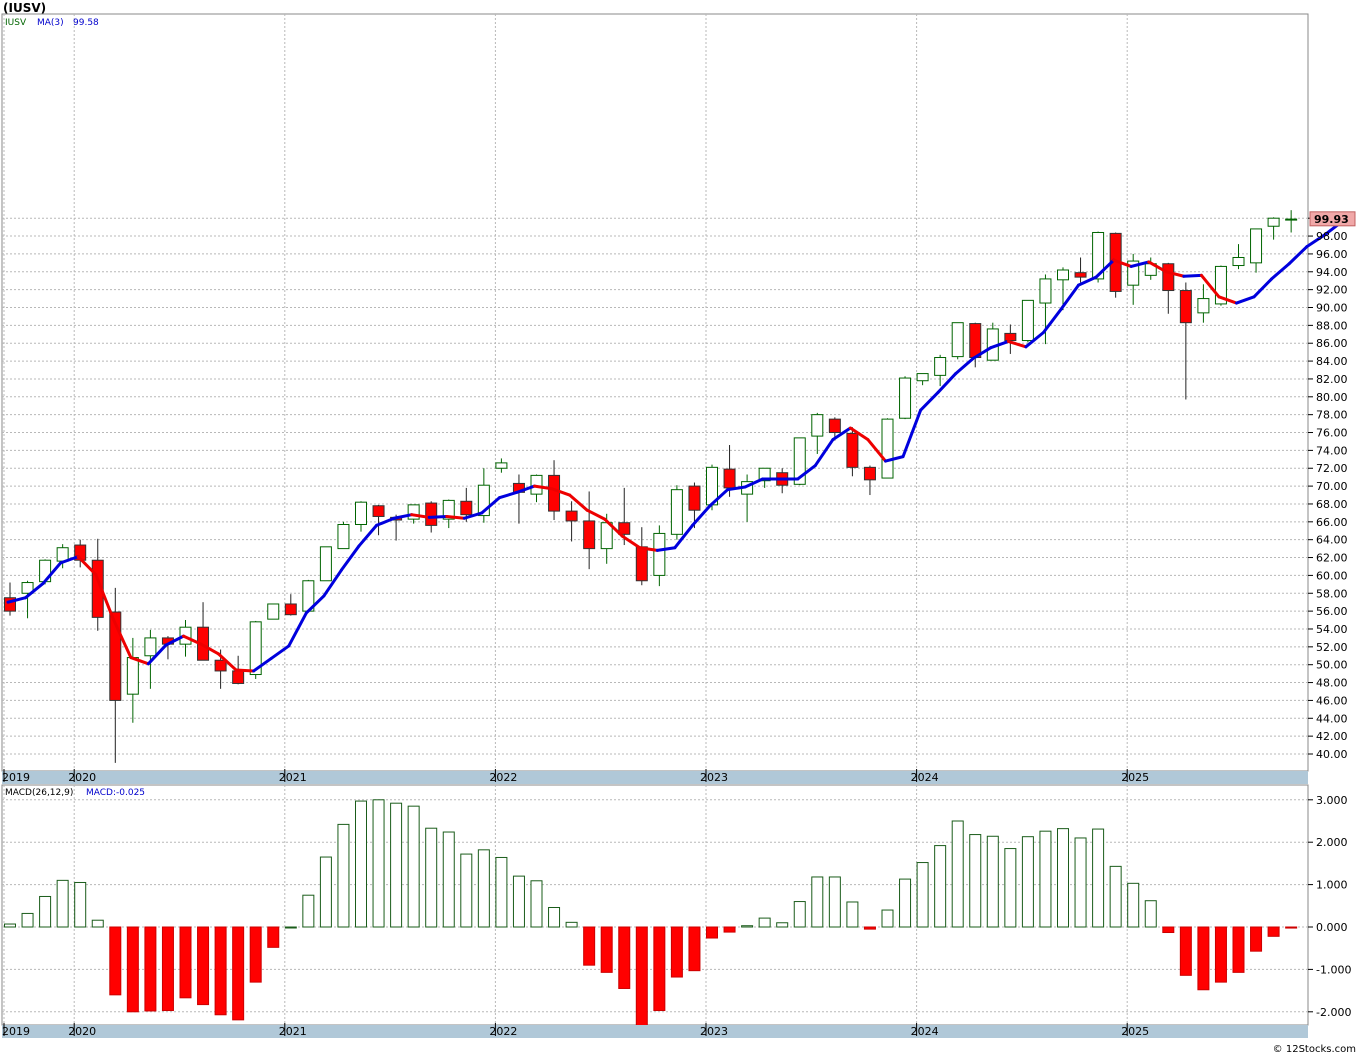 The image size is (1360, 1056). I want to click on y-tick-label: 60.00, so click(1332, 575).